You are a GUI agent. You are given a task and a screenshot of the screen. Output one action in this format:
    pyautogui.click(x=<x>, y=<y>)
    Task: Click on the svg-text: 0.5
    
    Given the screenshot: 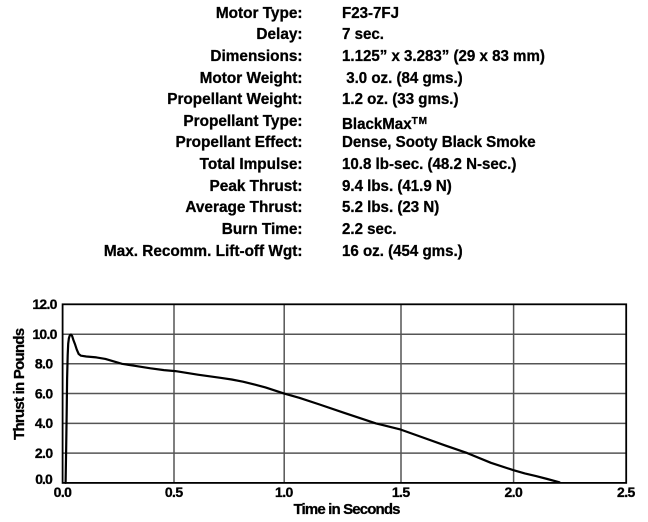 What is the action you would take?
    pyautogui.click(x=174, y=492)
    